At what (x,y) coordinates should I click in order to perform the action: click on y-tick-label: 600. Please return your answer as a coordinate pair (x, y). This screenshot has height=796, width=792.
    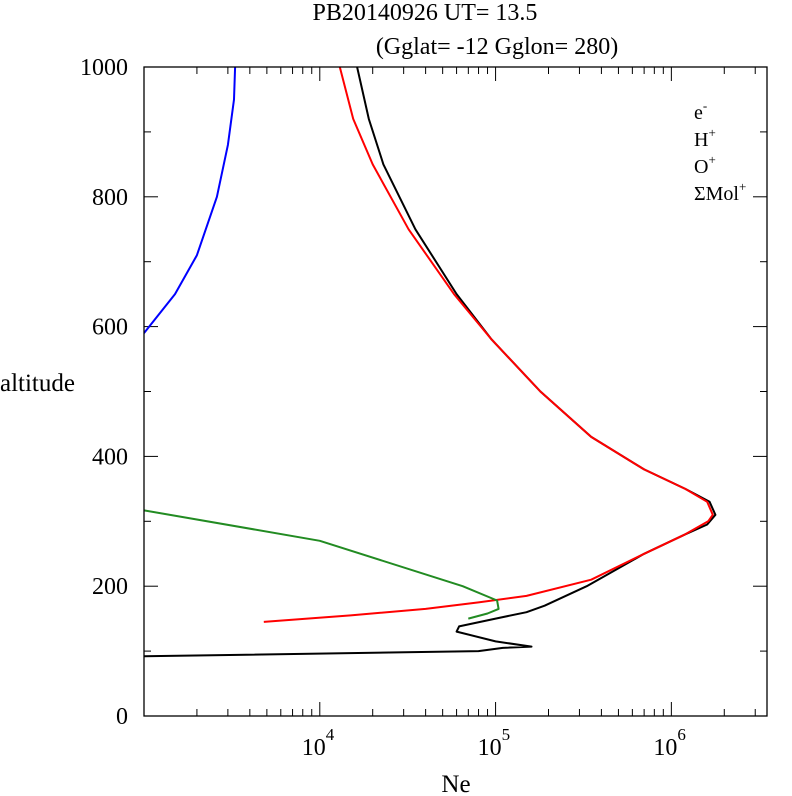
    Looking at the image, I should click on (110, 328).